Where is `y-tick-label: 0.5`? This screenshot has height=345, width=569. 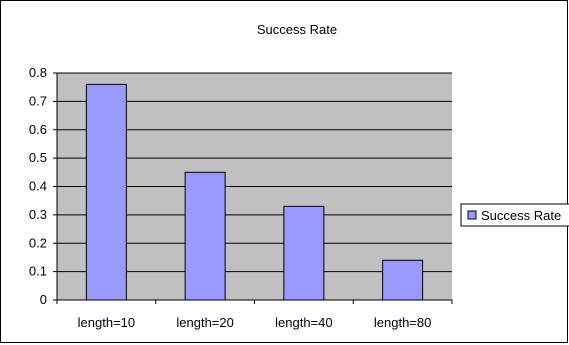
y-tick-label: 0.5 is located at coordinates (38, 157).